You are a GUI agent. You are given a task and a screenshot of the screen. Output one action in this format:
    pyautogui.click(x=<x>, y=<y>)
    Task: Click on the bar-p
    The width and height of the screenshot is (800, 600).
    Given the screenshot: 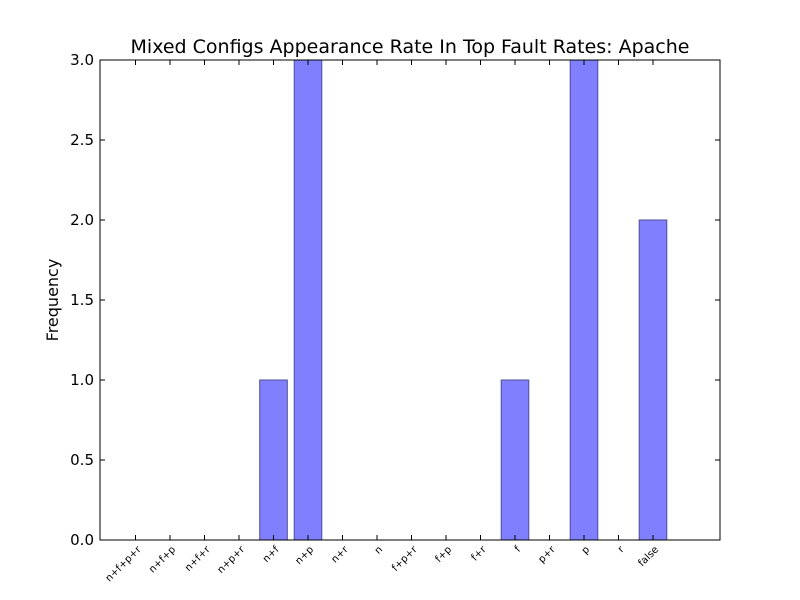 What is the action you would take?
    pyautogui.click(x=584, y=300)
    